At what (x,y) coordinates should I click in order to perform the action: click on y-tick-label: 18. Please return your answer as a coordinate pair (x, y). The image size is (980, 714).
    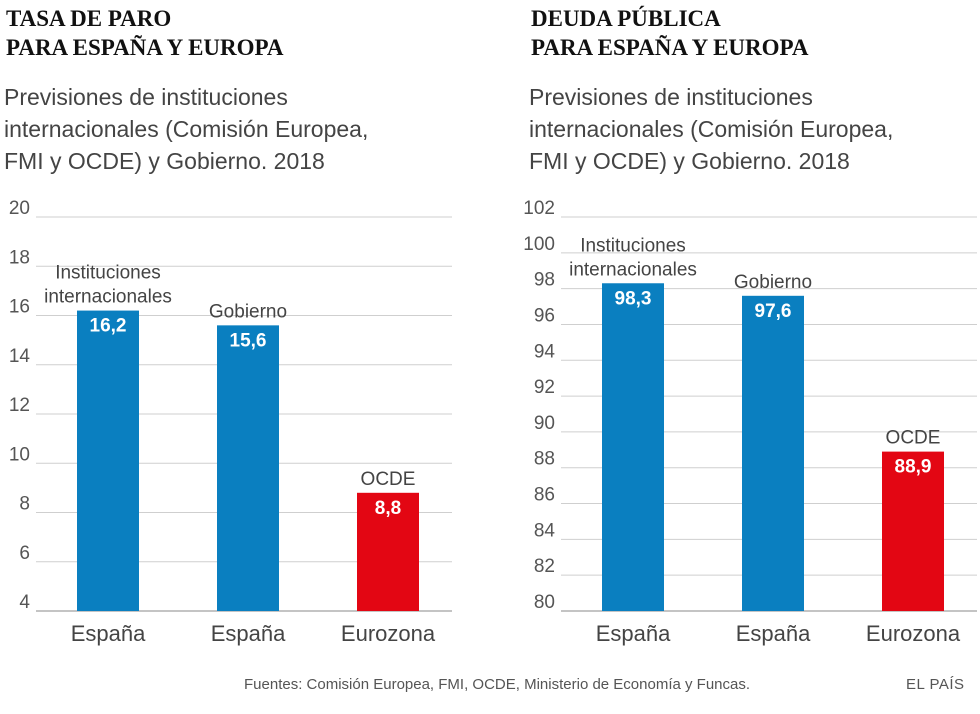
    Looking at the image, I should click on (19, 257).